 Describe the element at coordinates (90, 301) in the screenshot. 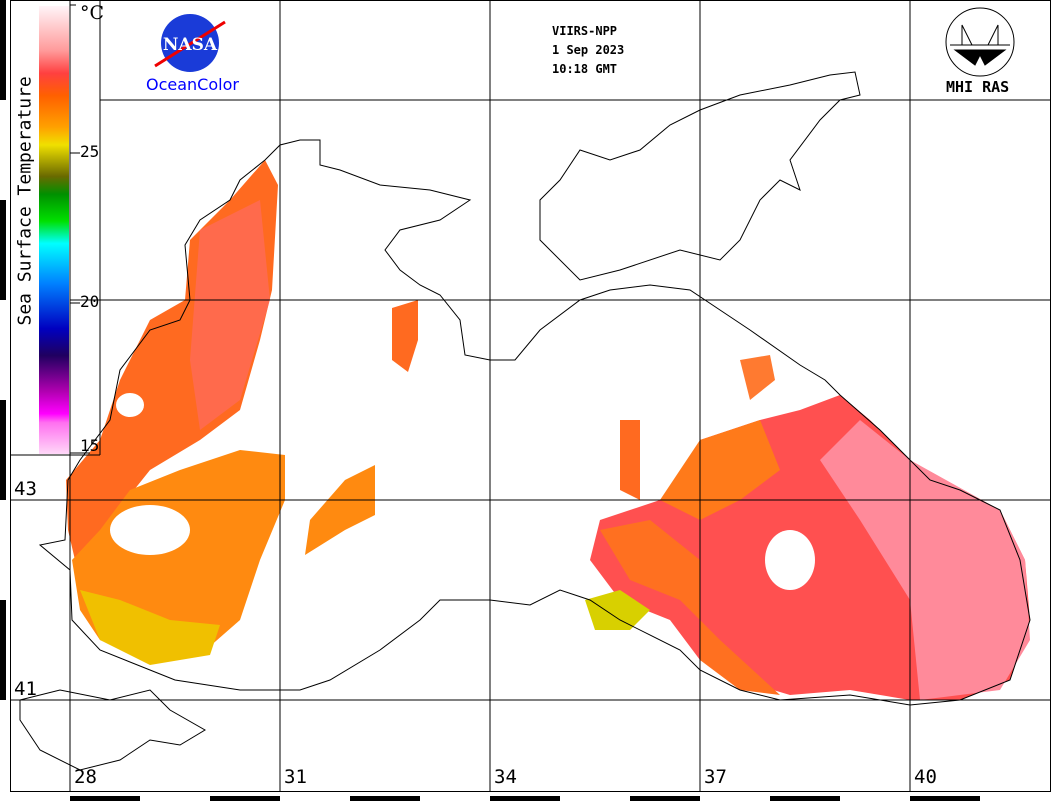

I see `colorbar-tick-20: 20` at that location.